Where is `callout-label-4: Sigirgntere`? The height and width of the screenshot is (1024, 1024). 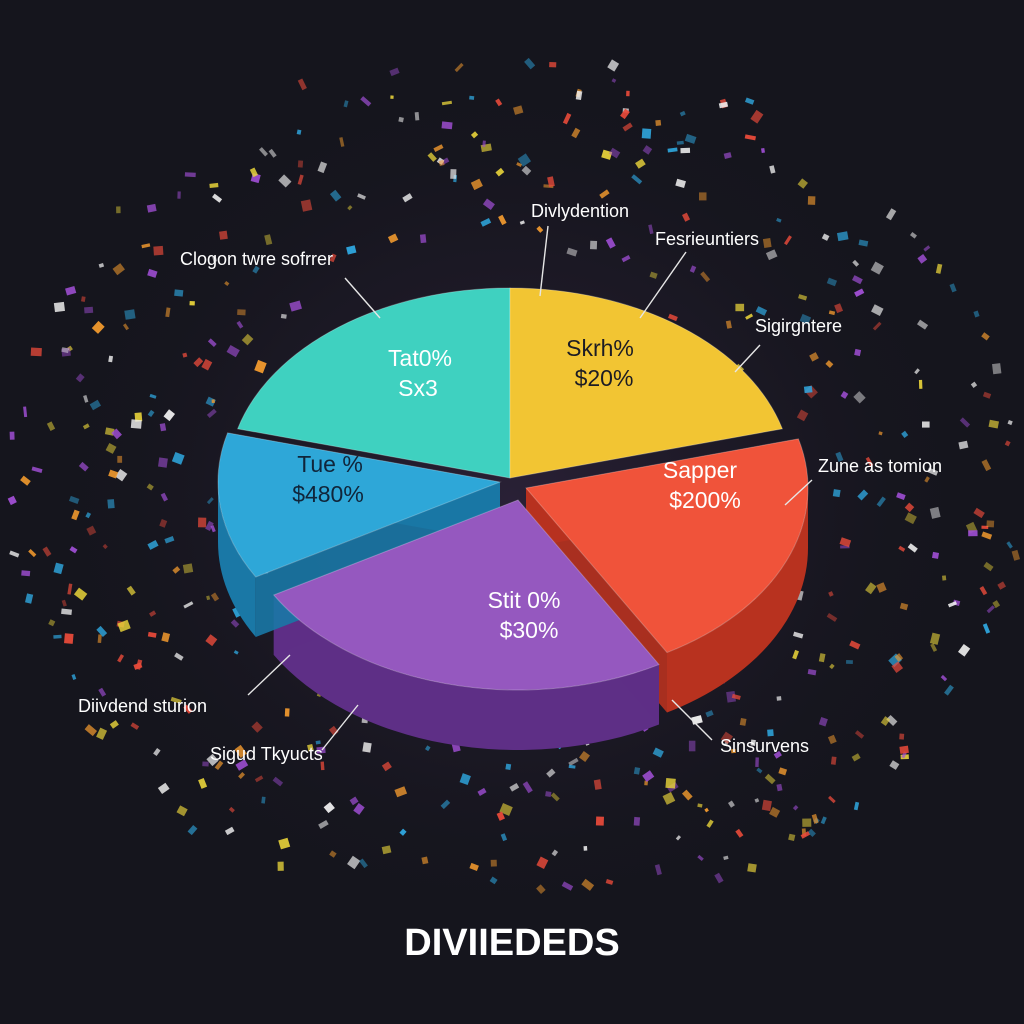 callout-label-4: Sigirgntere is located at coordinates (798, 326).